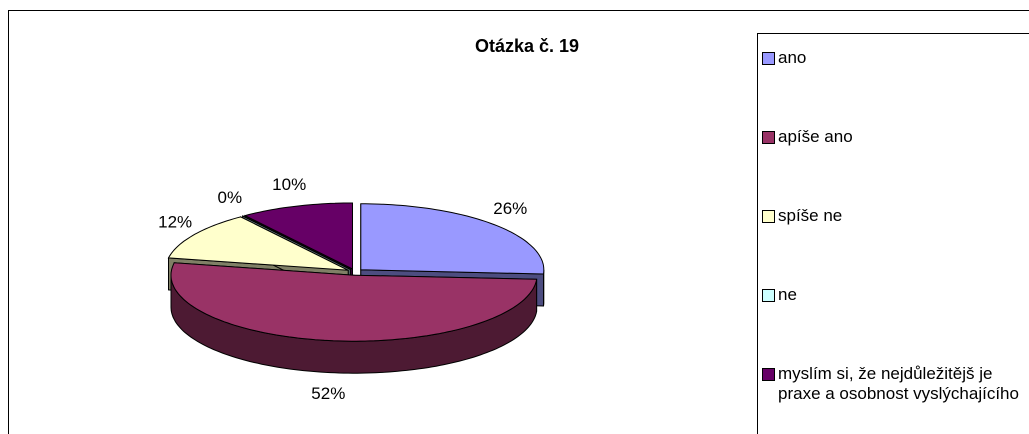 The image size is (1029, 434). Describe the element at coordinates (230, 197) in the screenshot. I see `data-label: 0%` at that location.